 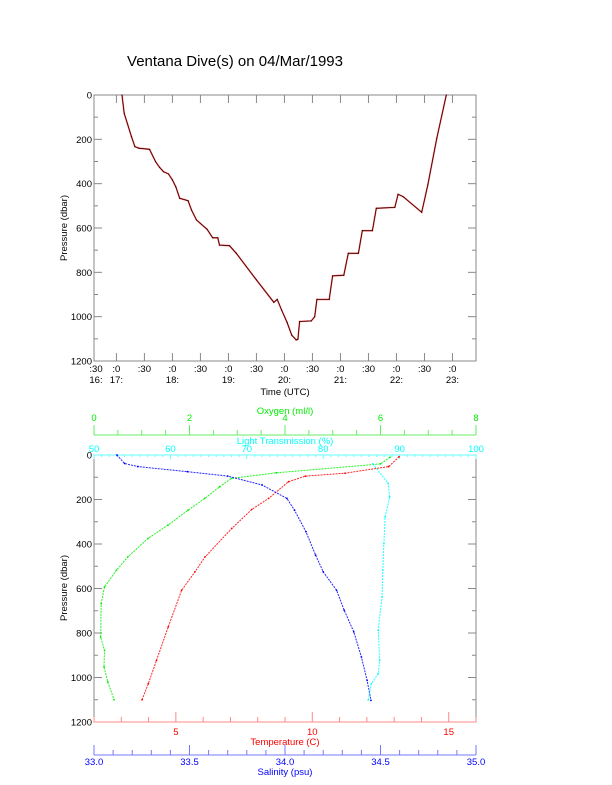 I want to click on temperature-profile-line, so click(x=270, y=578).